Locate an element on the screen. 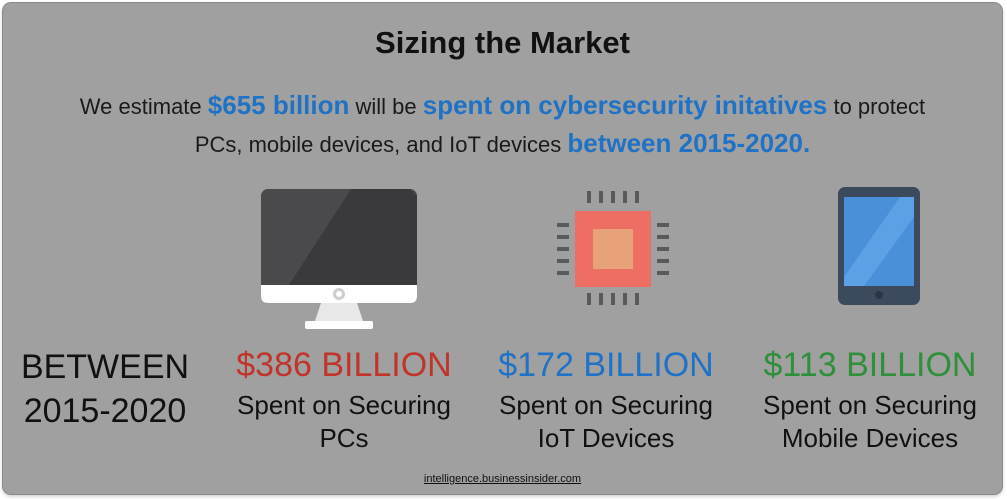 The width and height of the screenshot is (1007, 499). iot-description: Spent on Securing IoT Devices is located at coordinates (606, 422).